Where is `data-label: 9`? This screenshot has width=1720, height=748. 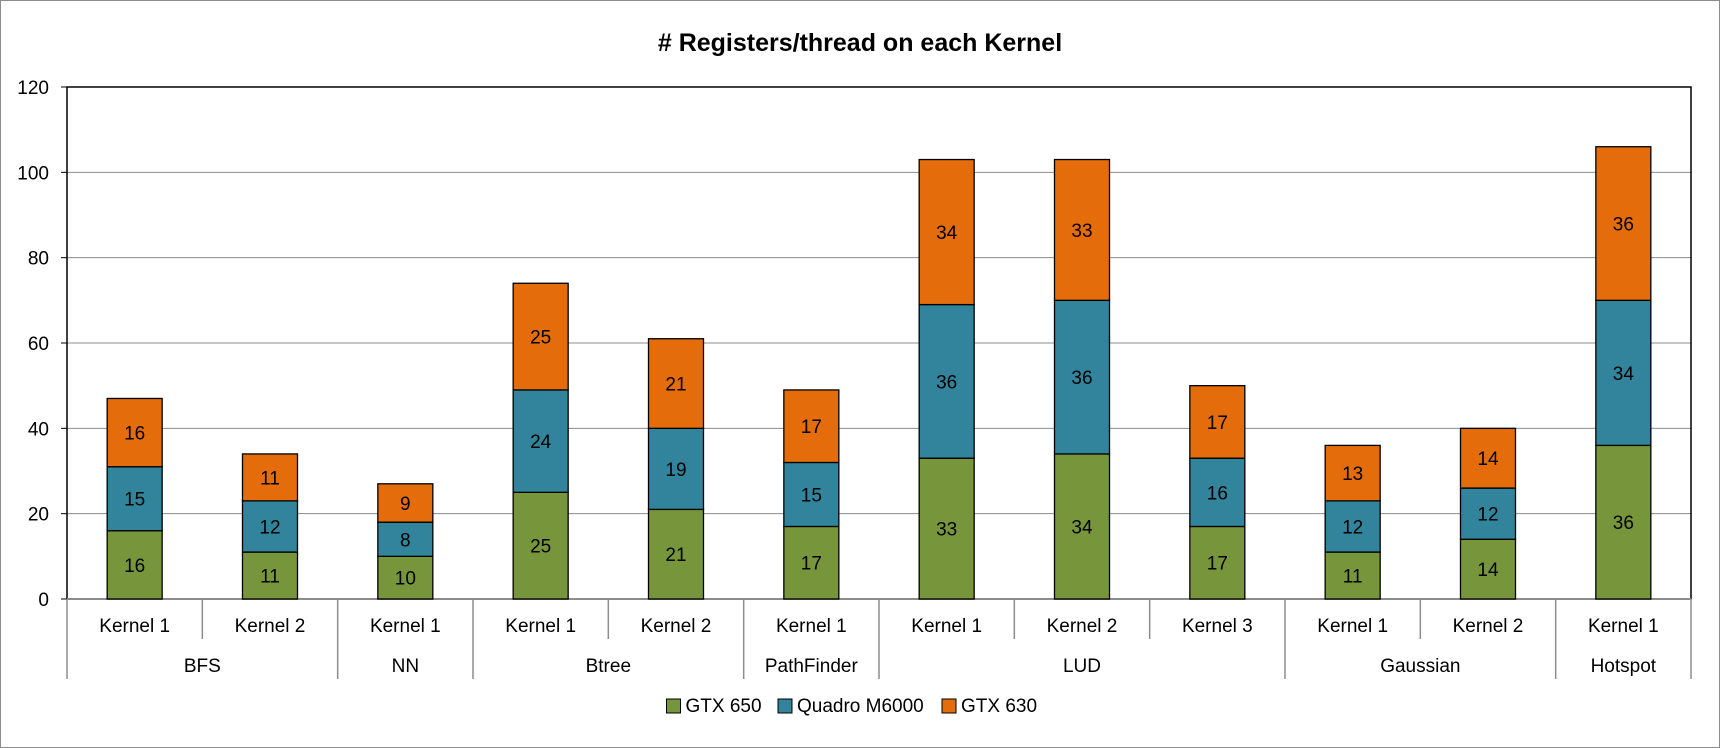 data-label: 9 is located at coordinates (405, 504).